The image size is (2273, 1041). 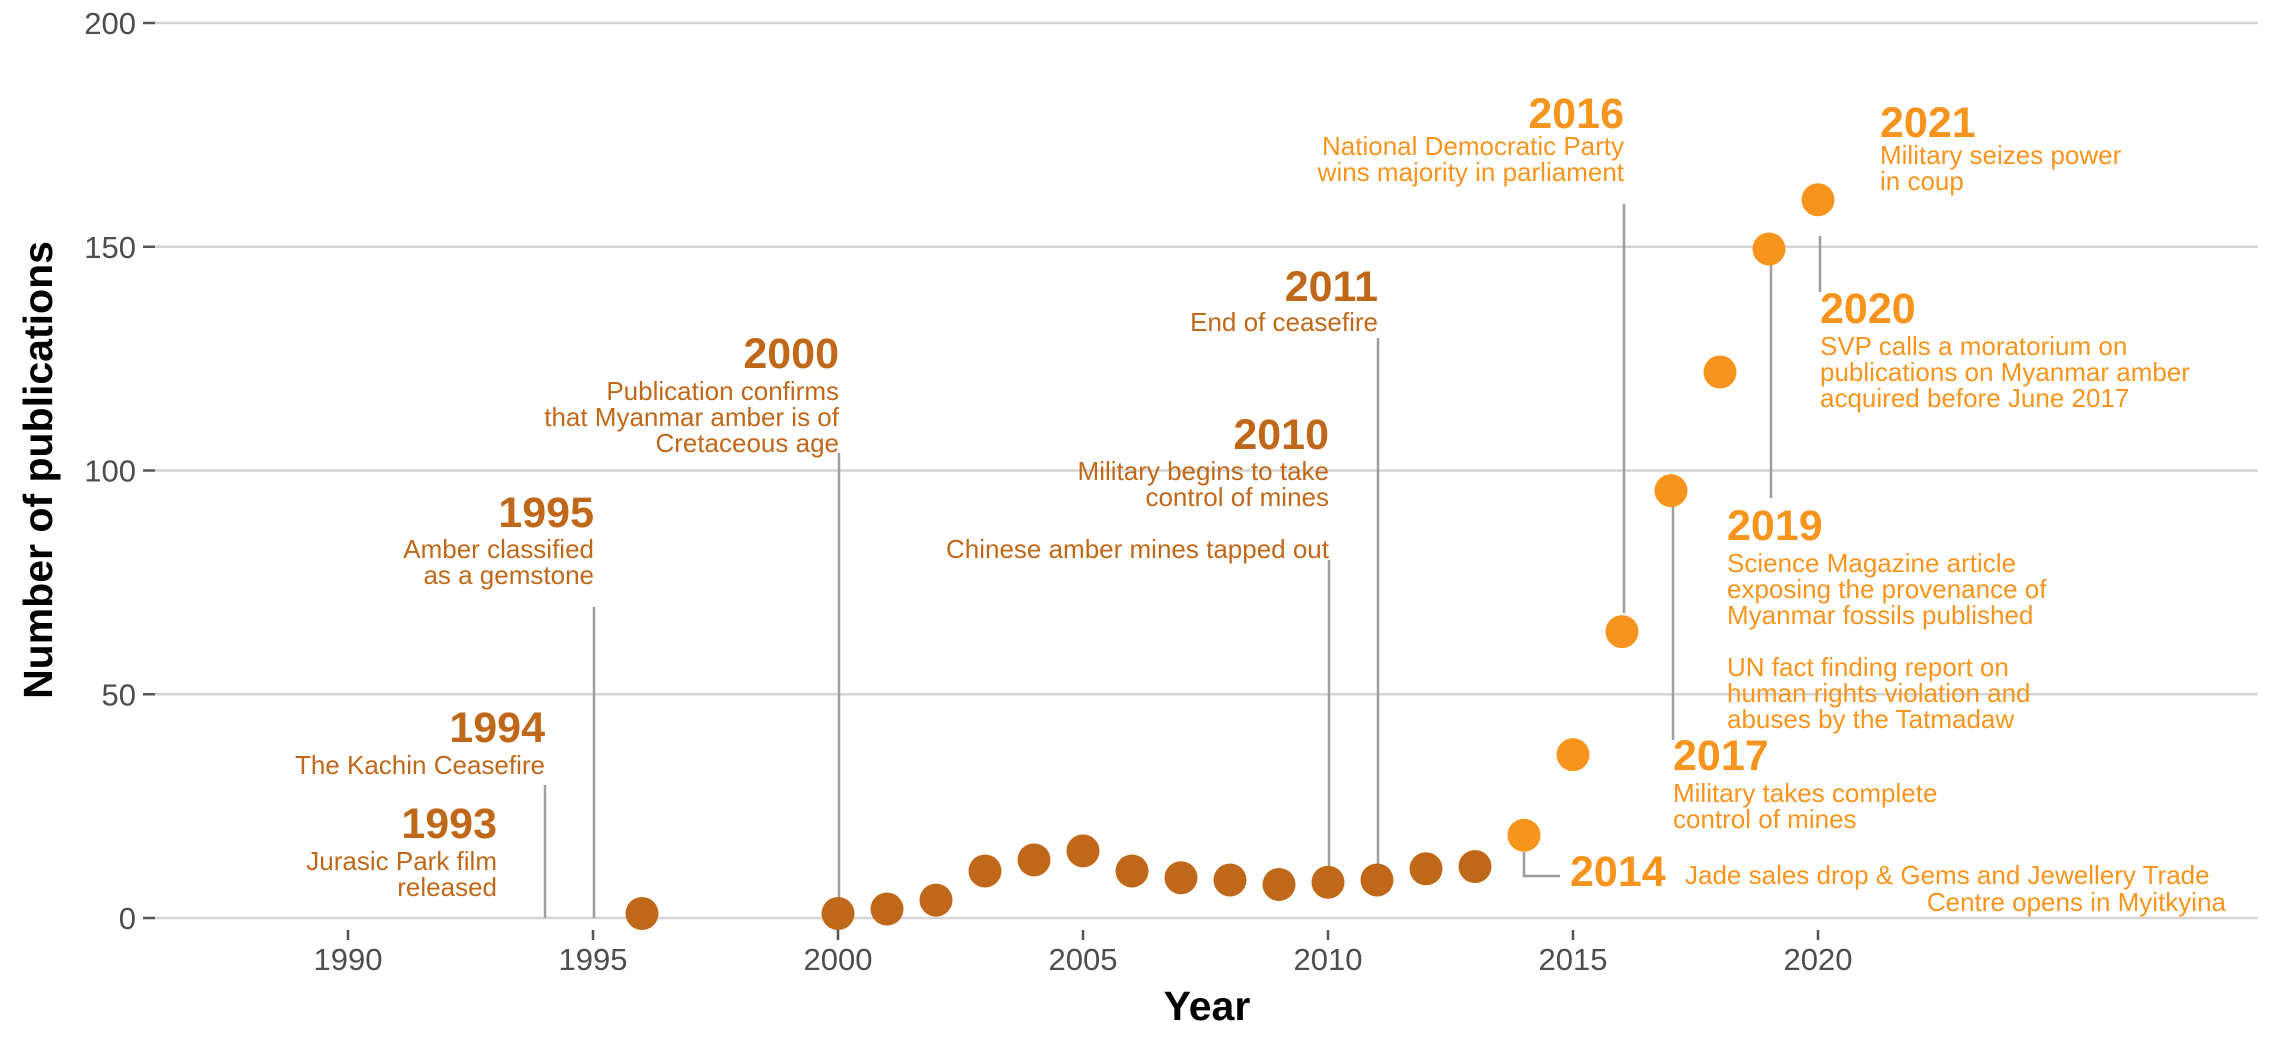 I want to click on annotation-year-1993: 1993, so click(x=449, y=824).